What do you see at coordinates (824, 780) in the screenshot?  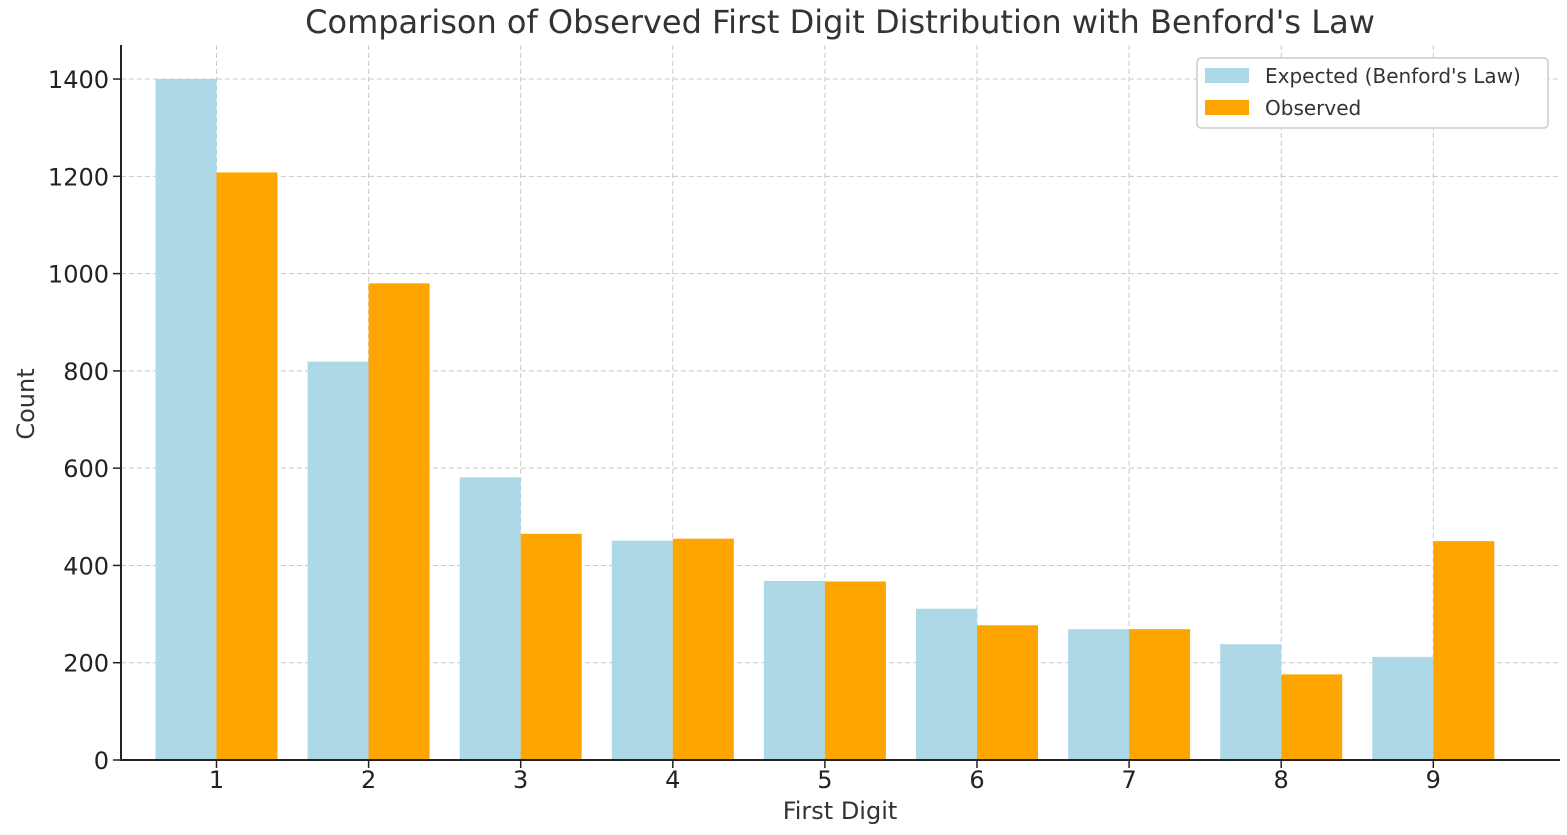 I see `x-tick-label: 5` at bounding box center [824, 780].